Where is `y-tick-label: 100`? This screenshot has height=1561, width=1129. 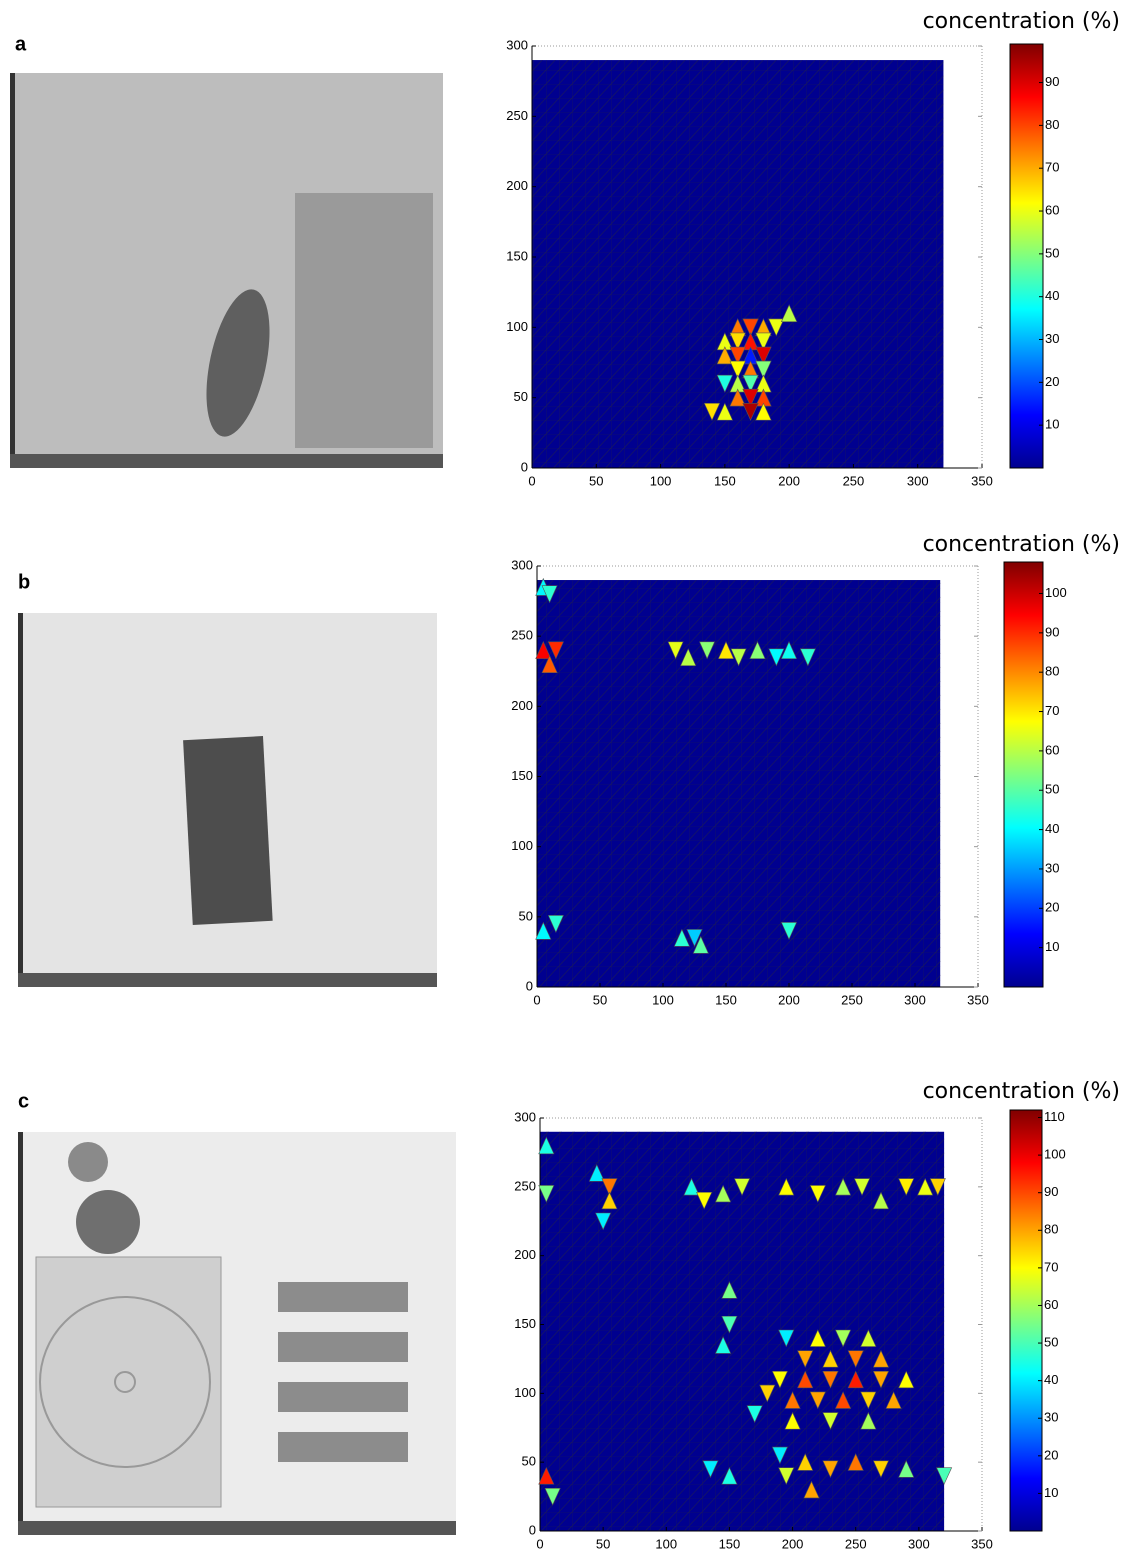 y-tick-label: 100 is located at coordinates (517, 326).